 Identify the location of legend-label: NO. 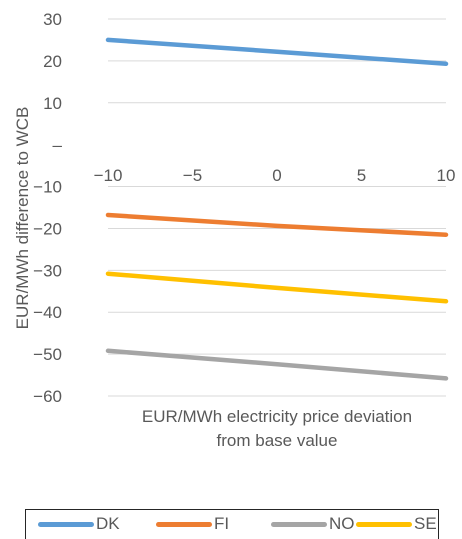
(342, 523).